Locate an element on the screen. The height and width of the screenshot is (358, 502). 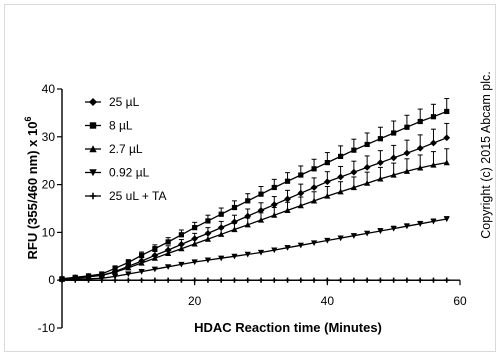
y-axis-label: RFU (355/460 nm) x 106 is located at coordinates (31, 187).